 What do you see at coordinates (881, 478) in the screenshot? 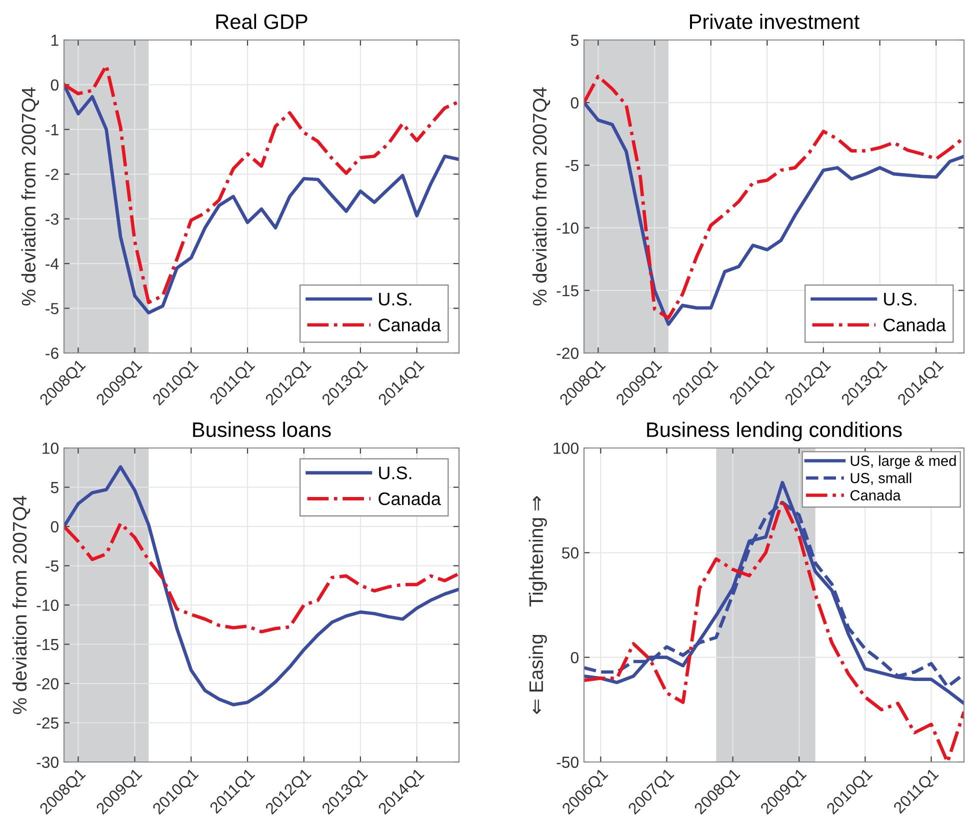
I see `legend-label: US, small` at bounding box center [881, 478].